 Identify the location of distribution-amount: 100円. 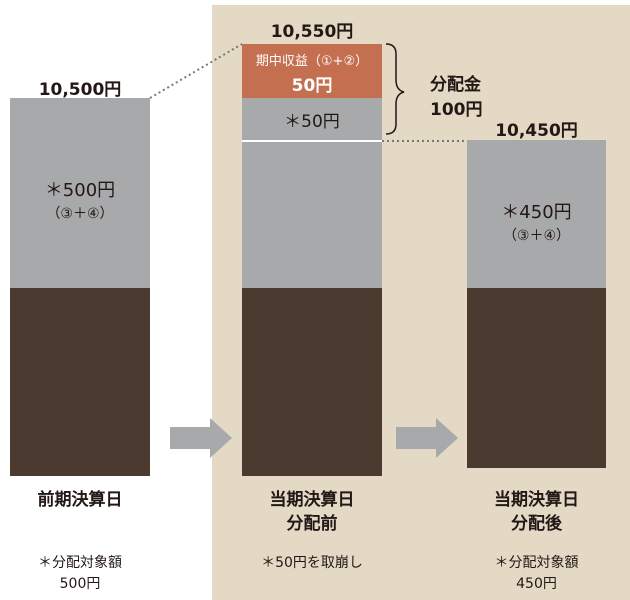
(456, 110).